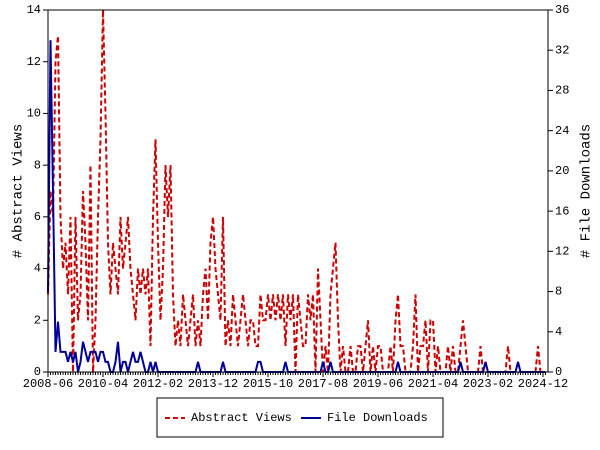 The height and width of the screenshot is (450, 600). What do you see at coordinates (562, 10) in the screenshot?
I see `y2-tick-label: 36` at bounding box center [562, 10].